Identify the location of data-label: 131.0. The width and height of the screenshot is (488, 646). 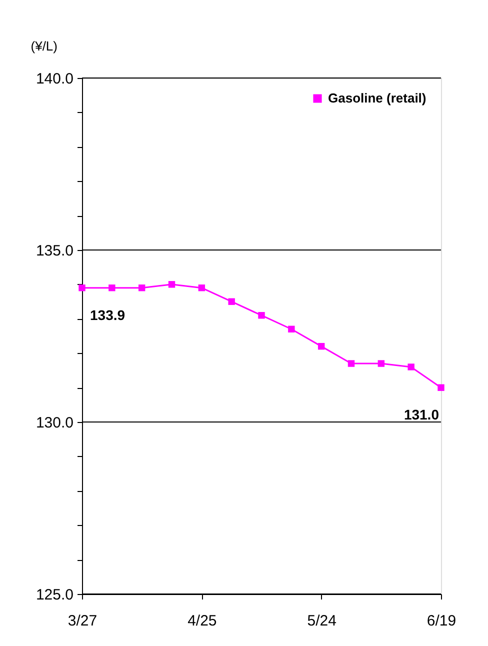
(422, 414).